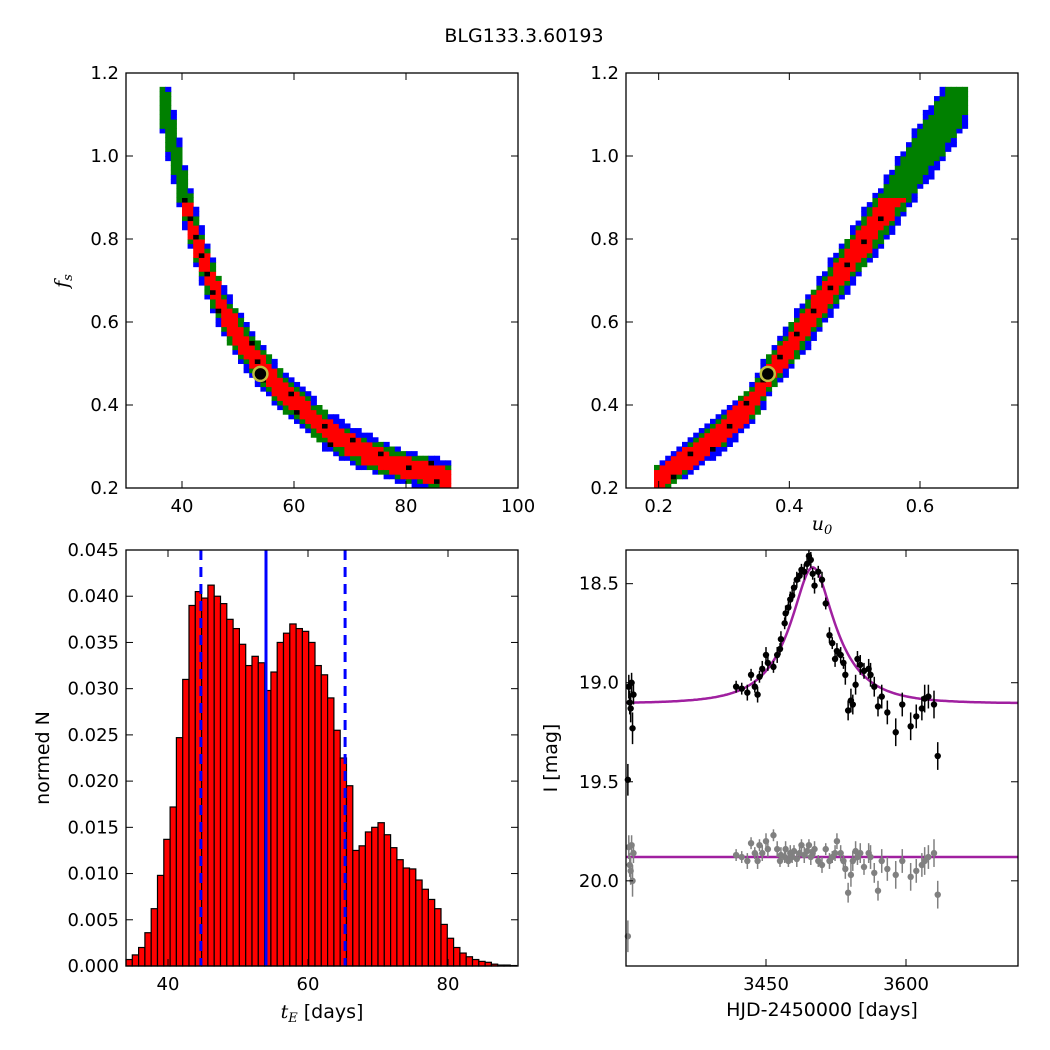 The height and width of the screenshot is (1050, 1050). Describe the element at coordinates (308, 984) in the screenshot. I see `x-tick-label: 60` at that location.